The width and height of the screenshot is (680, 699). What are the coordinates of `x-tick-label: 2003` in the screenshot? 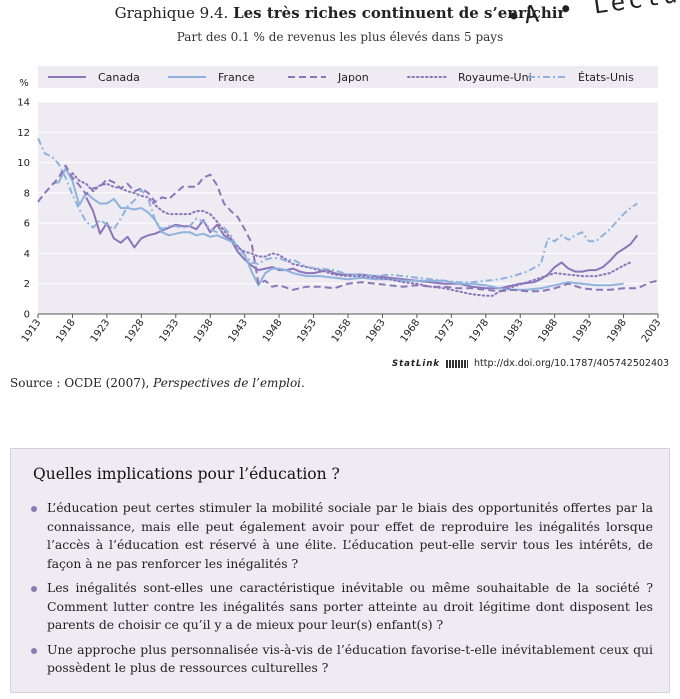 It's located at (652, 330).